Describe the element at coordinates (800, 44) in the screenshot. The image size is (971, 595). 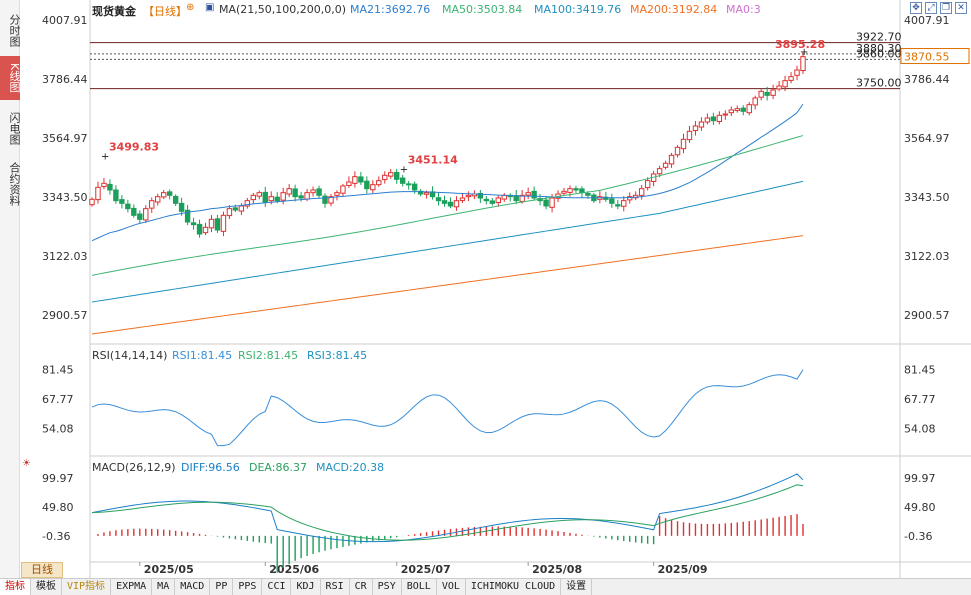
I see `high-annotation: 3895.28` at that location.